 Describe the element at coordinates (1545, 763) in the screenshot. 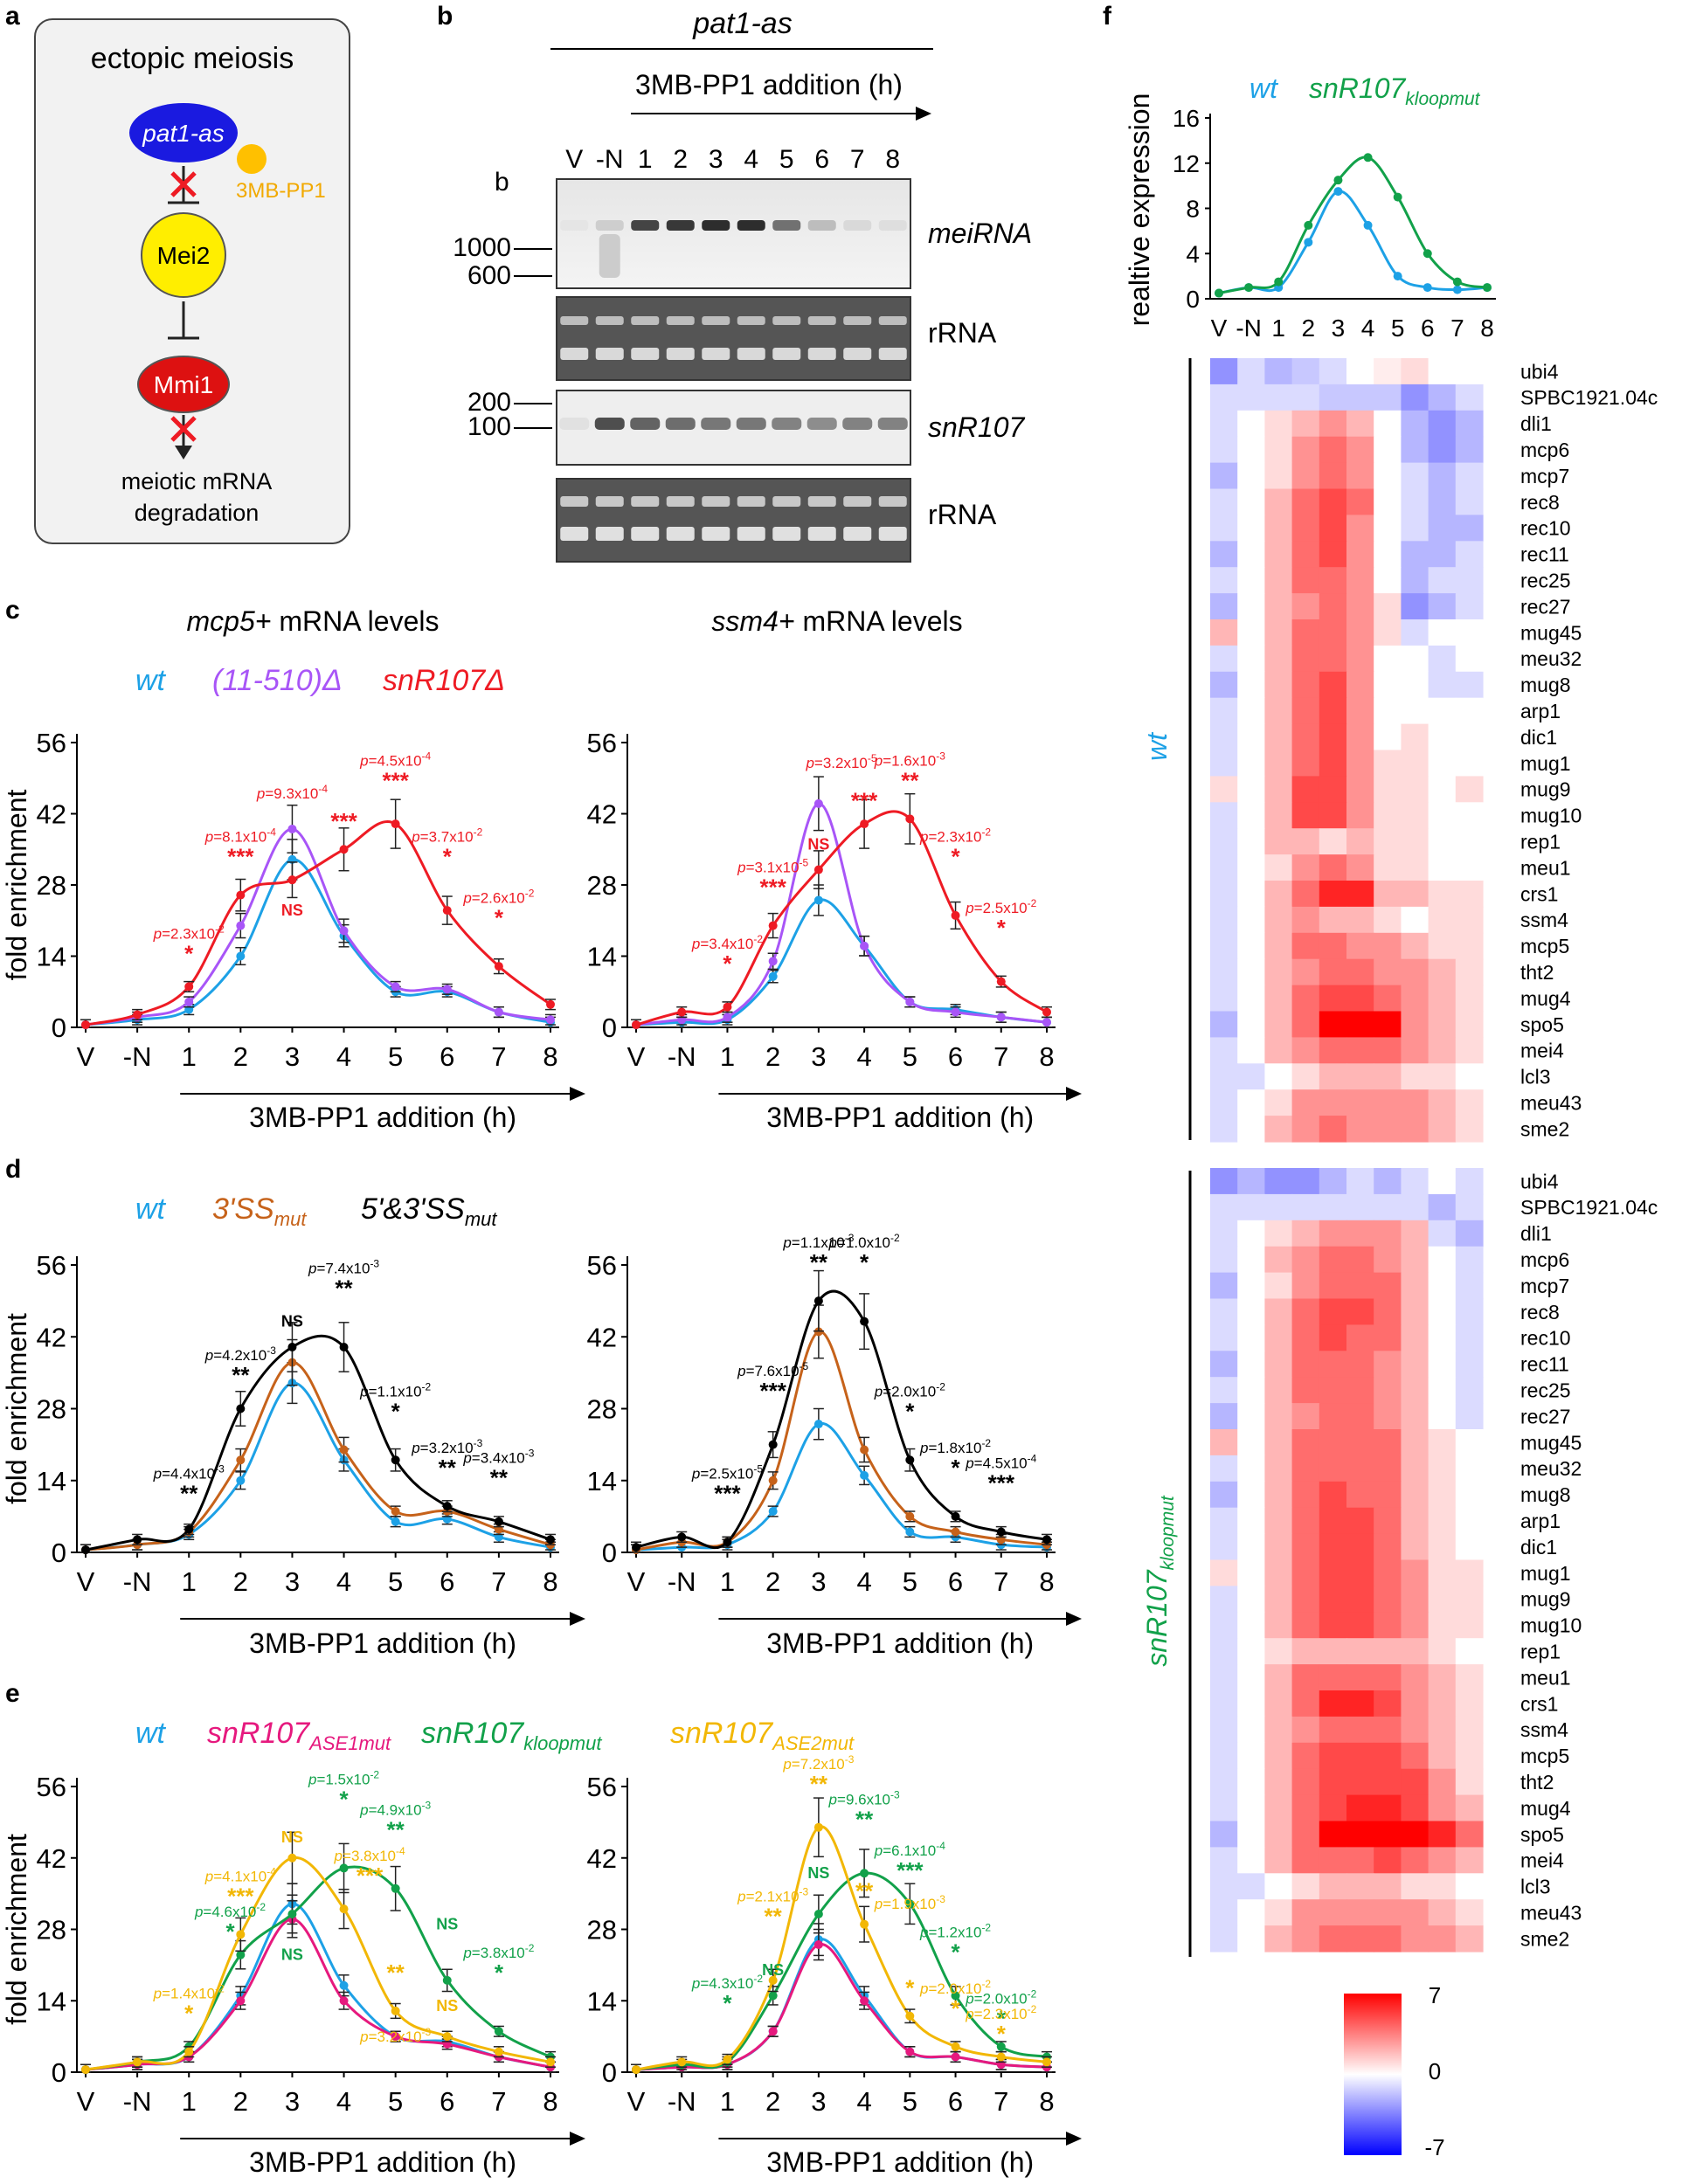

I see `heatmap-row-label: mug1` at that location.